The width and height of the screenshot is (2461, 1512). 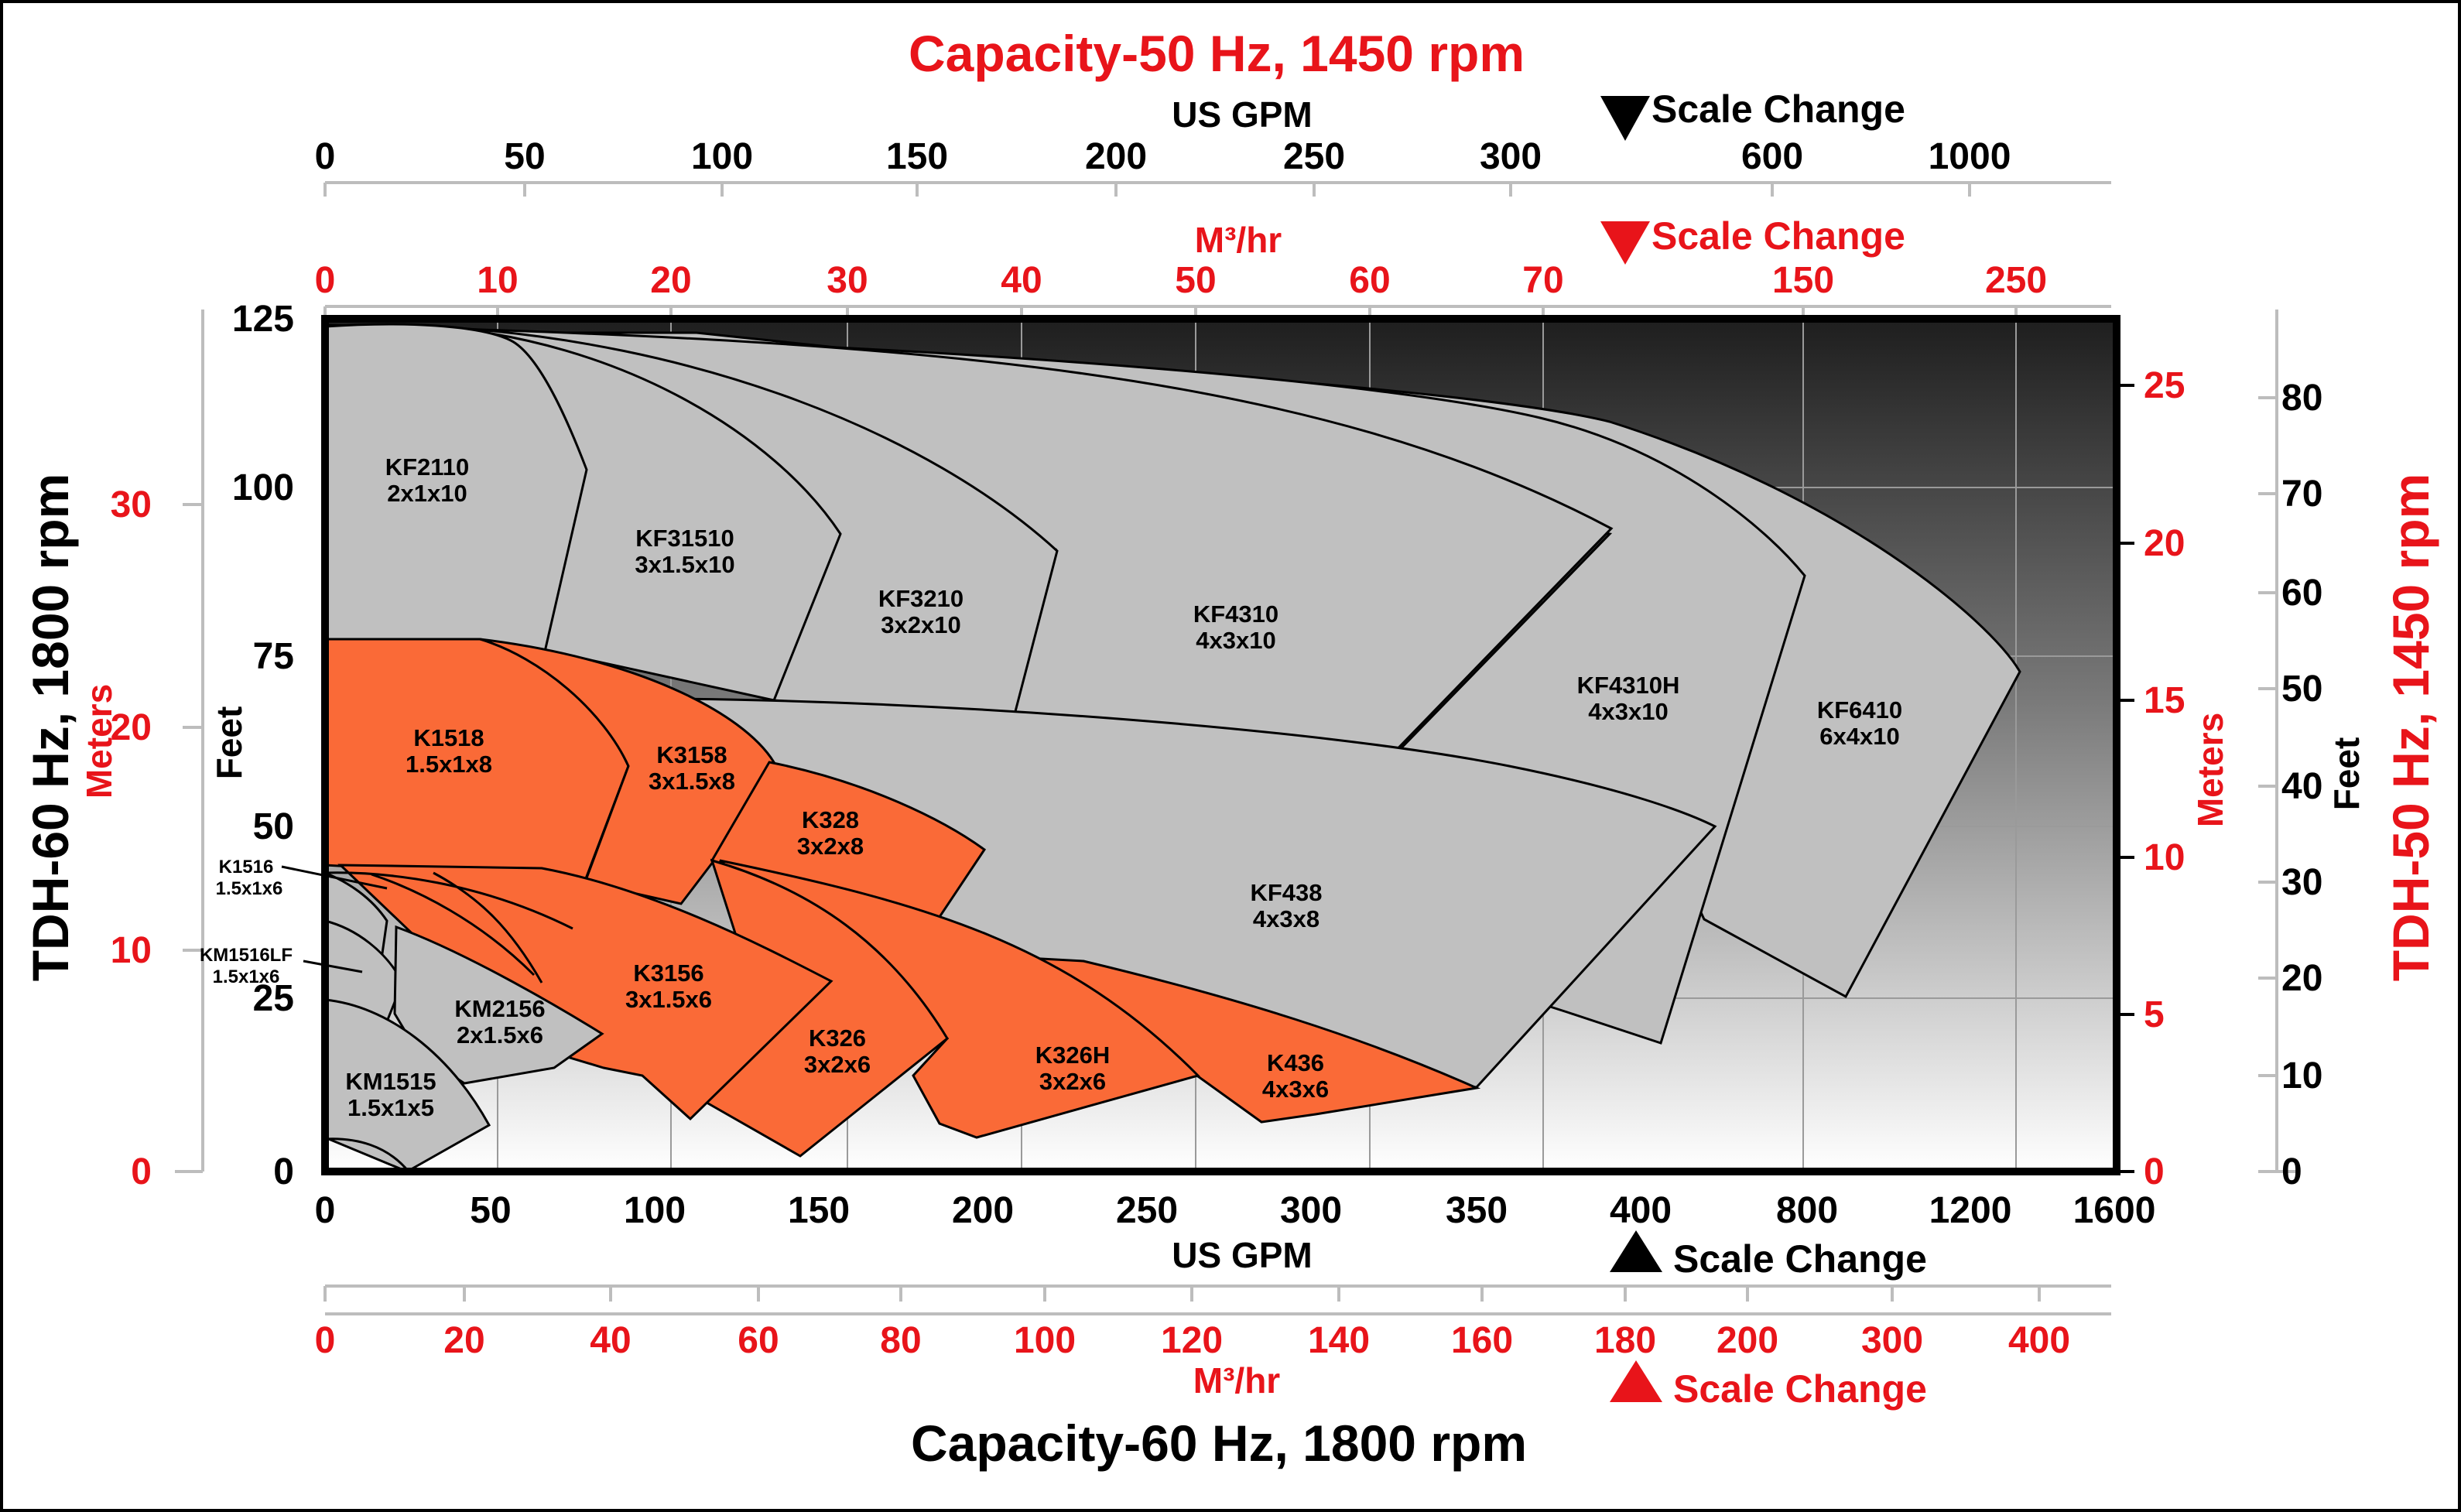 I want to click on label-kf438-name: KF438, so click(x=1286, y=893).